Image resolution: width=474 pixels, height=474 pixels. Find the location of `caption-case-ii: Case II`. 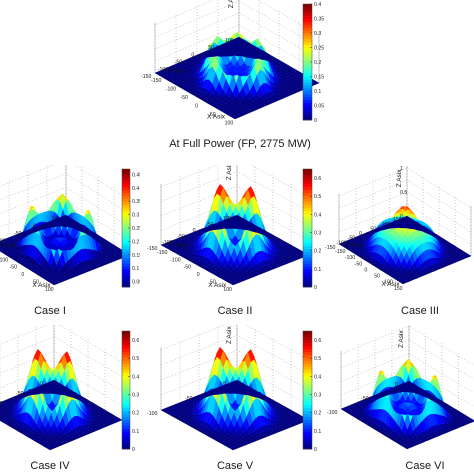

caption-case-ii: Case II is located at coordinates (235, 311).